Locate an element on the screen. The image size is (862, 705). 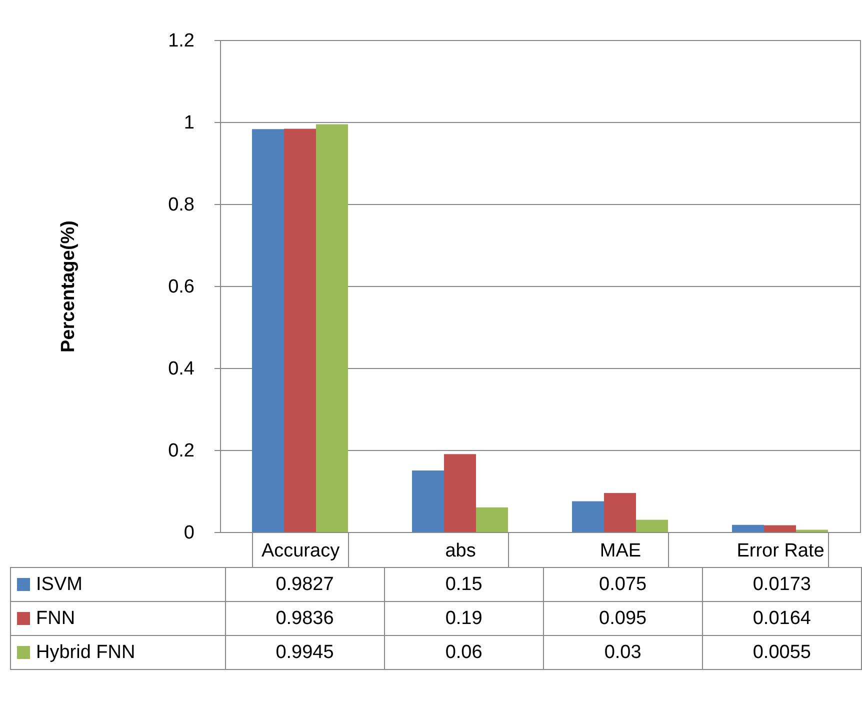
y-tick-label: 0.2 is located at coordinates (181, 451).